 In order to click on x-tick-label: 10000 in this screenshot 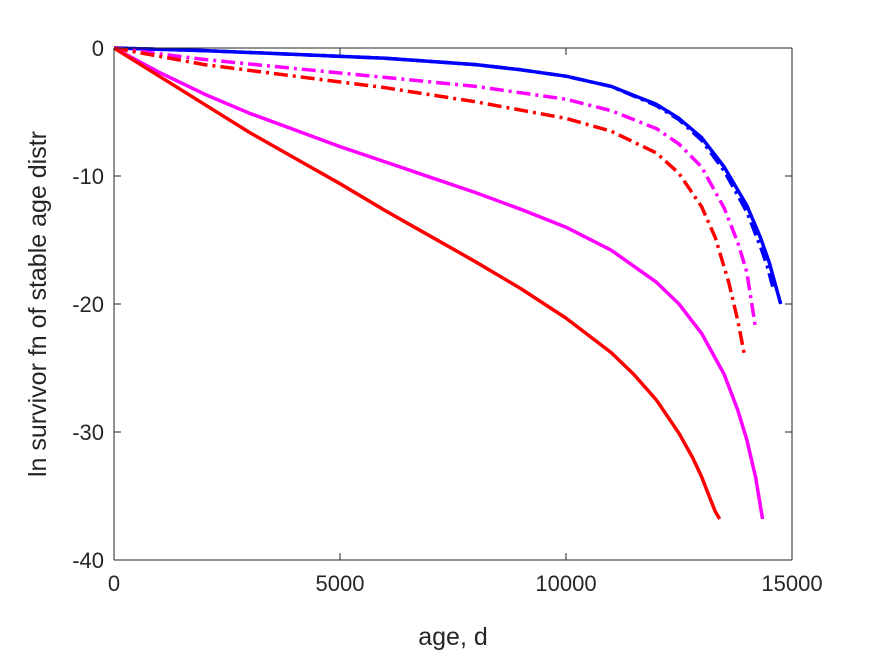, I will do `click(565, 583)`.